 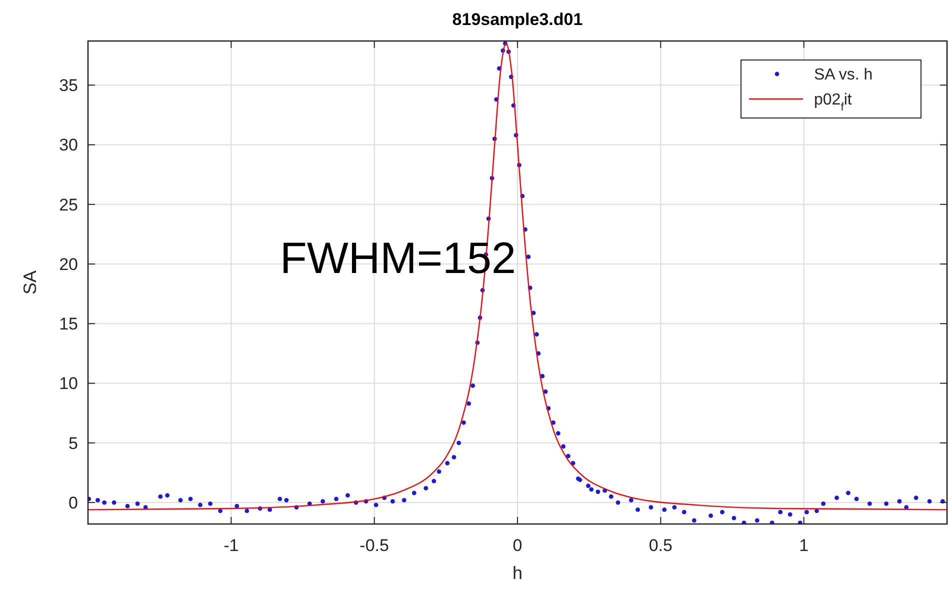 What do you see at coordinates (73, 443) in the screenshot?
I see `y-tick-label: 5` at bounding box center [73, 443].